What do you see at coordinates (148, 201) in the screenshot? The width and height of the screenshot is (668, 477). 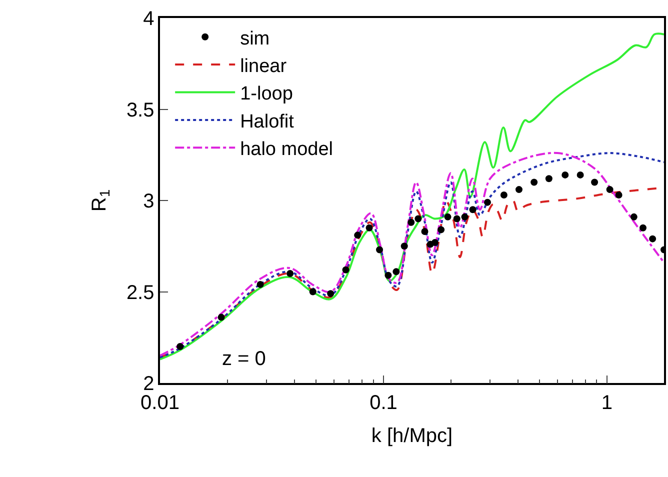 I see `y-tick-label: 3` at bounding box center [148, 201].